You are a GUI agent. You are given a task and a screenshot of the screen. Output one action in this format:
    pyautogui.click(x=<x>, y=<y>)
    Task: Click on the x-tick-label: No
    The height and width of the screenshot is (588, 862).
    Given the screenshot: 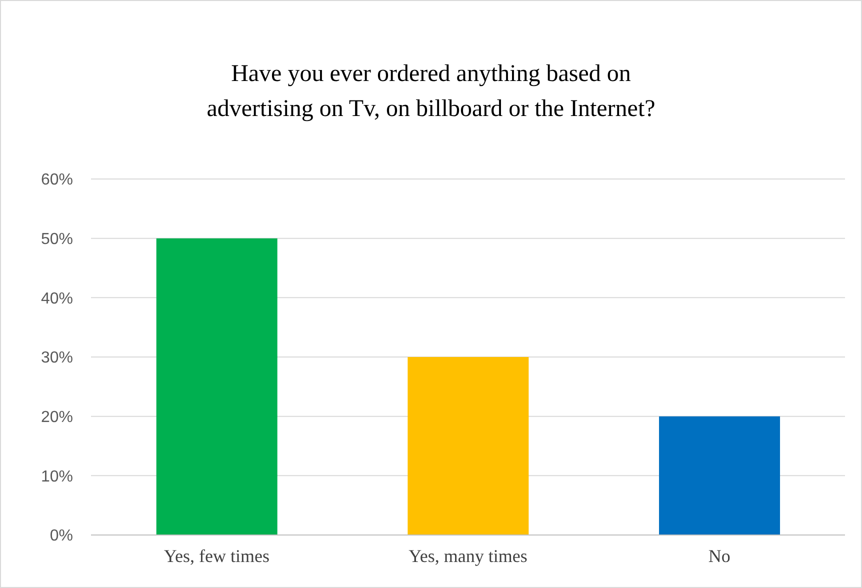 What is the action you would take?
    pyautogui.click(x=719, y=556)
    